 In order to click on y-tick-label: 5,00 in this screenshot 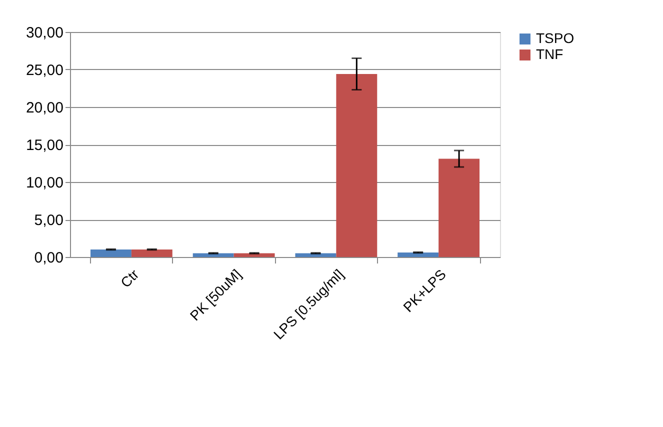, I will do `click(49, 220)`.